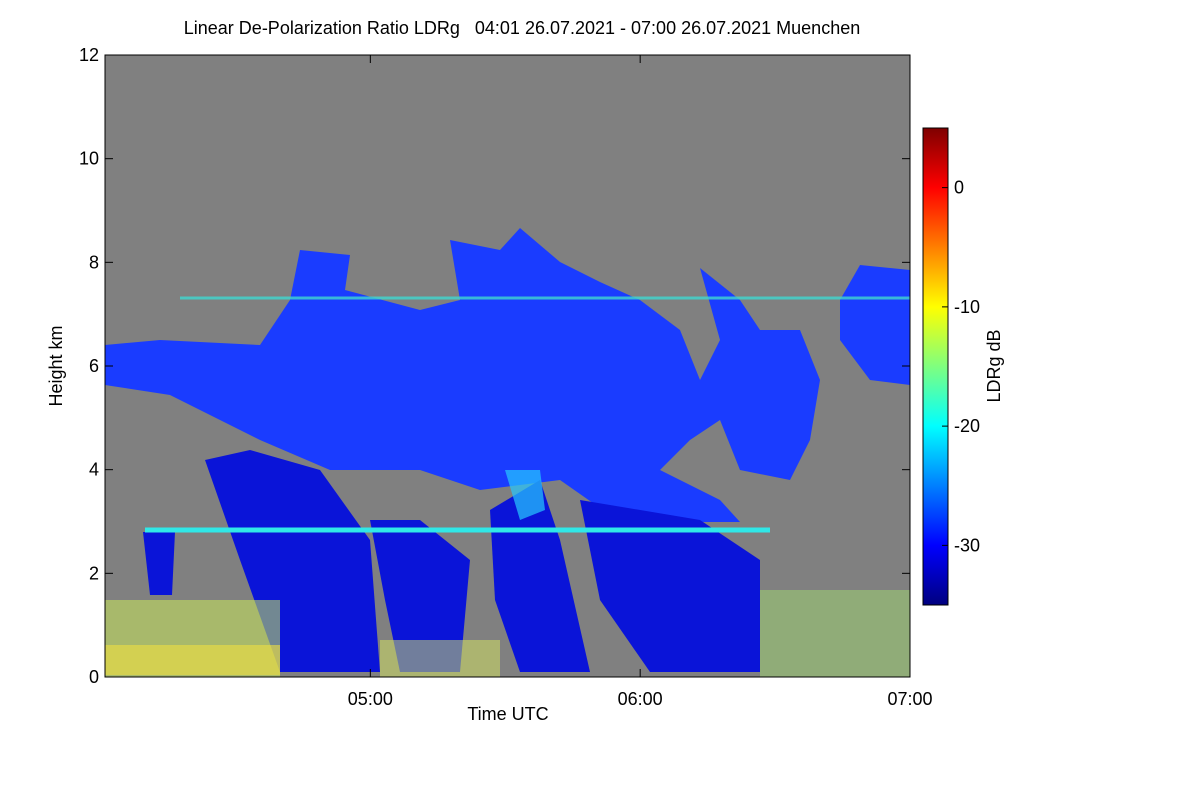  I want to click on y-tick-label: 4, so click(94, 470).